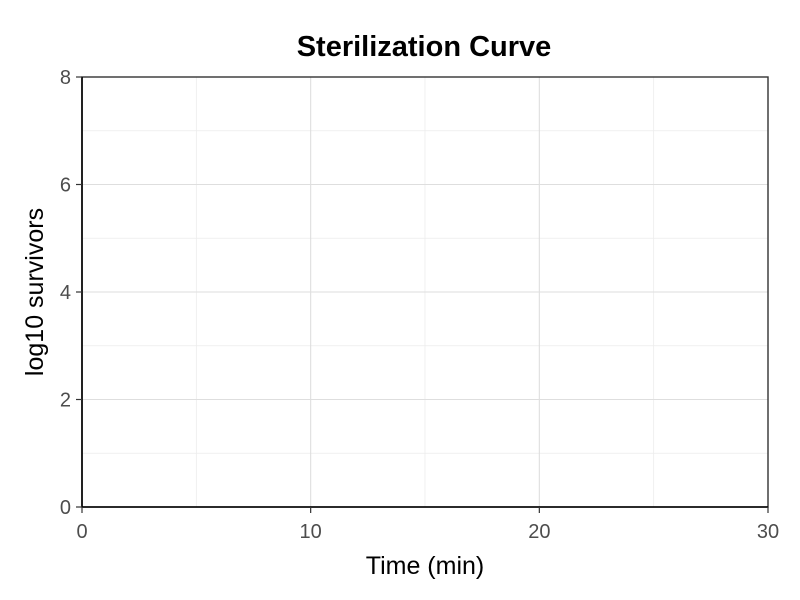 This screenshot has width=800, height=600. I want to click on chart-title: Sterilization Curve, so click(424, 47).